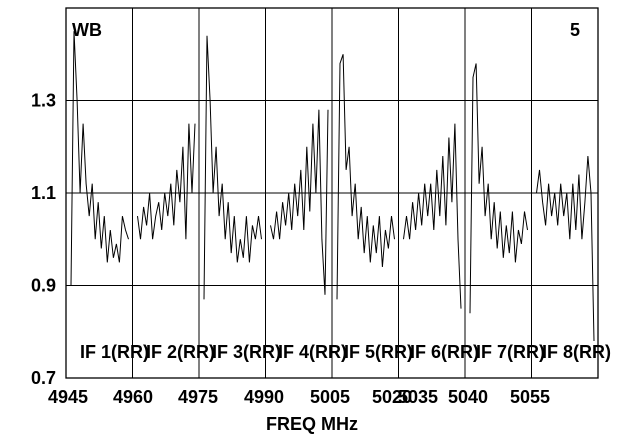 This screenshot has height=434, width=640. I want to click on x-tick-label: 5040, so click(468, 397).